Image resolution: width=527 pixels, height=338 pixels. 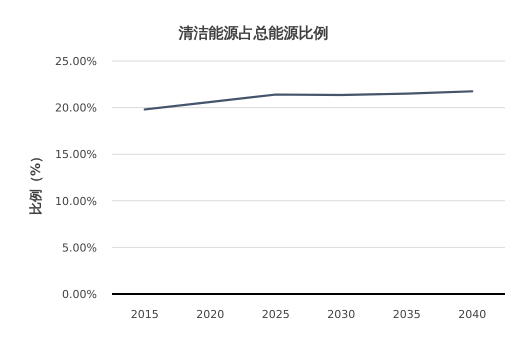 What do you see at coordinates (309, 100) in the screenshot?
I see `line-series` at bounding box center [309, 100].